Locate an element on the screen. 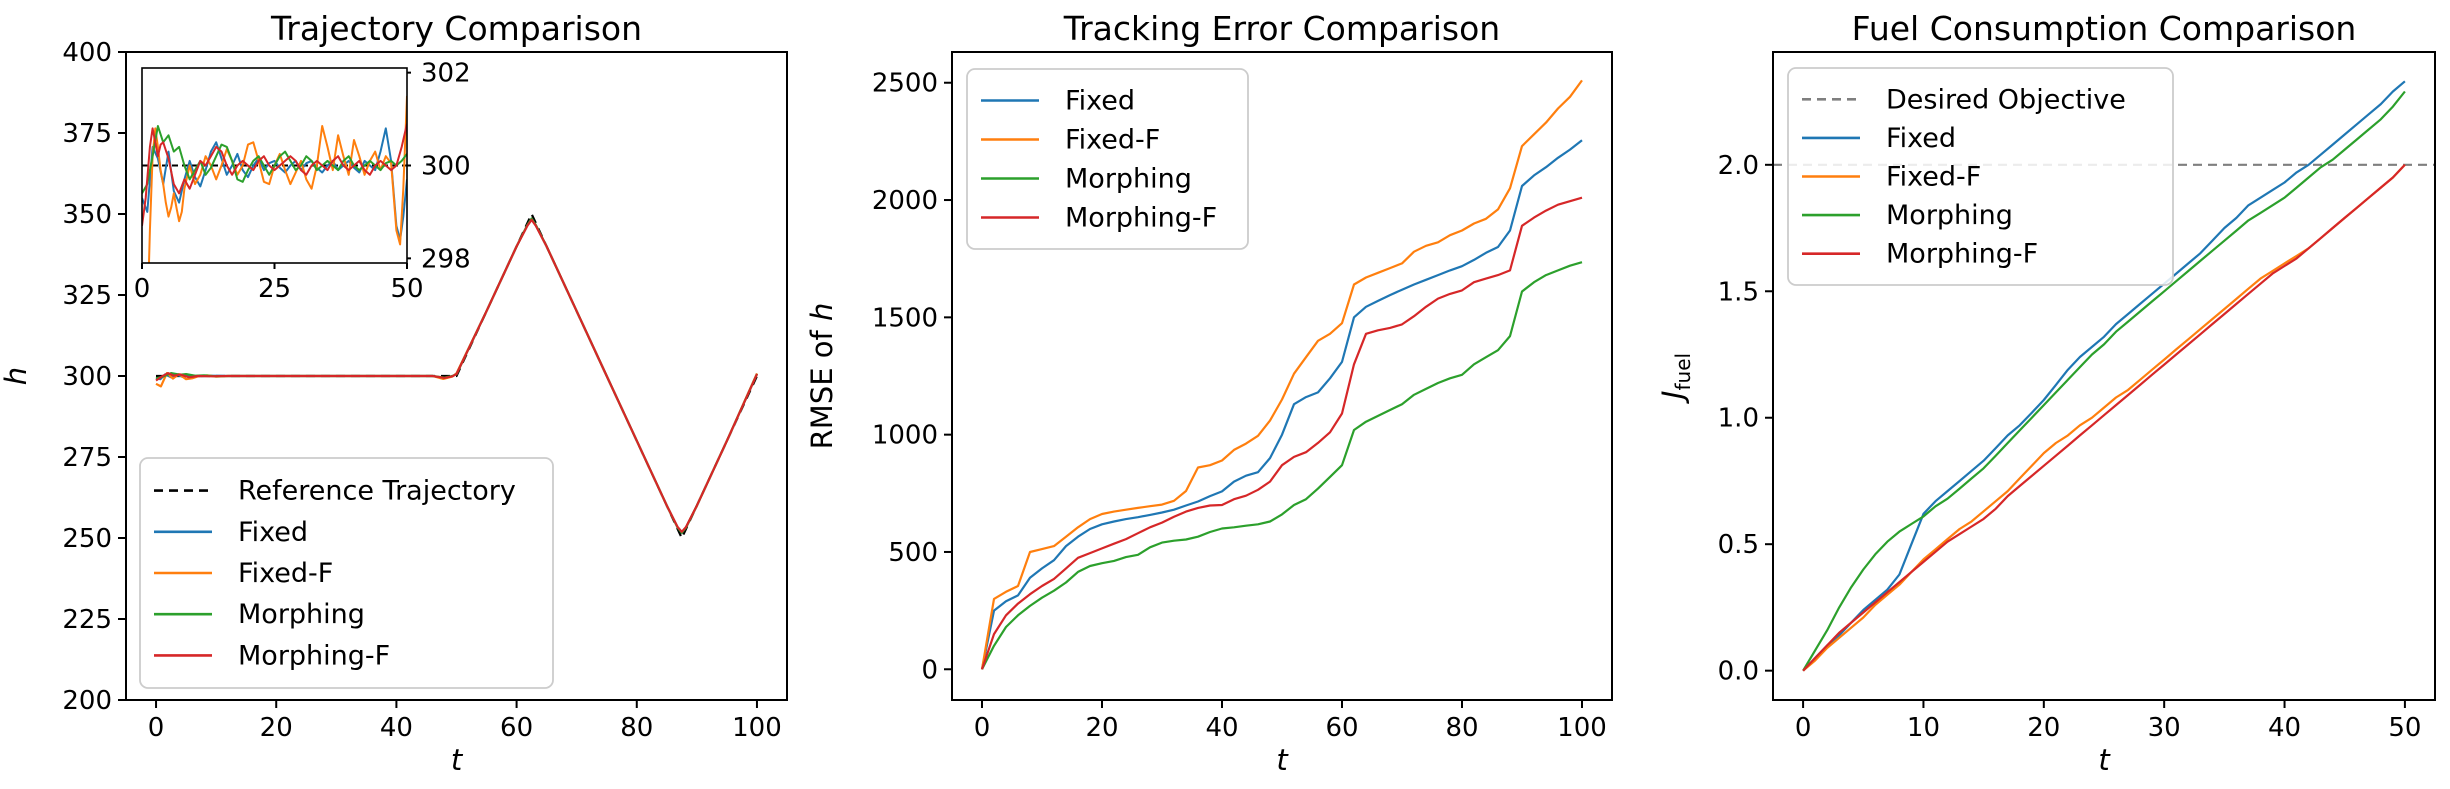 This screenshot has width=2450, height=789. series-fixed-f is located at coordinates (277, 179).